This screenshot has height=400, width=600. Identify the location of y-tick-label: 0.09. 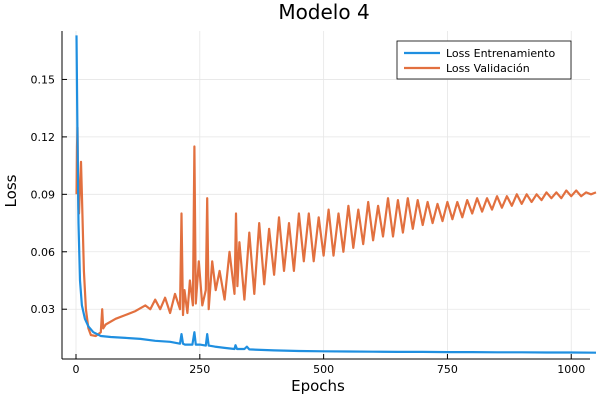
(43, 194).